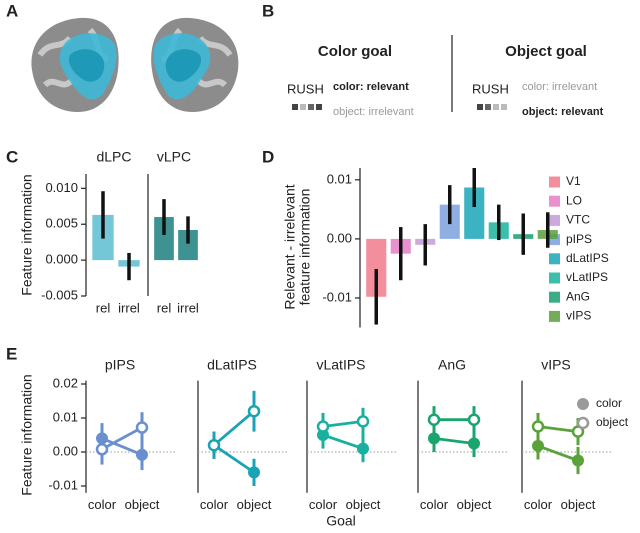  I want to click on legend-label: VTC, so click(578, 220).